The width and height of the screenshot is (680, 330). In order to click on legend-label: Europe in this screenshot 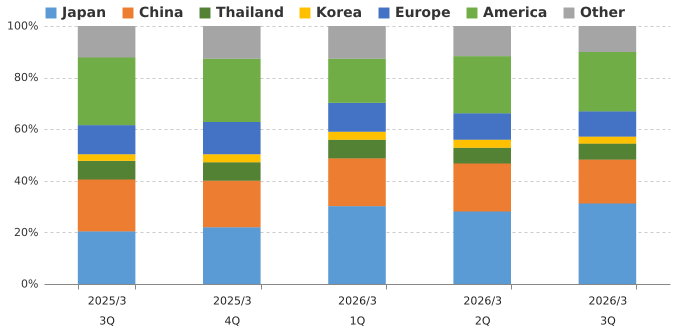, I will do `click(423, 13)`.